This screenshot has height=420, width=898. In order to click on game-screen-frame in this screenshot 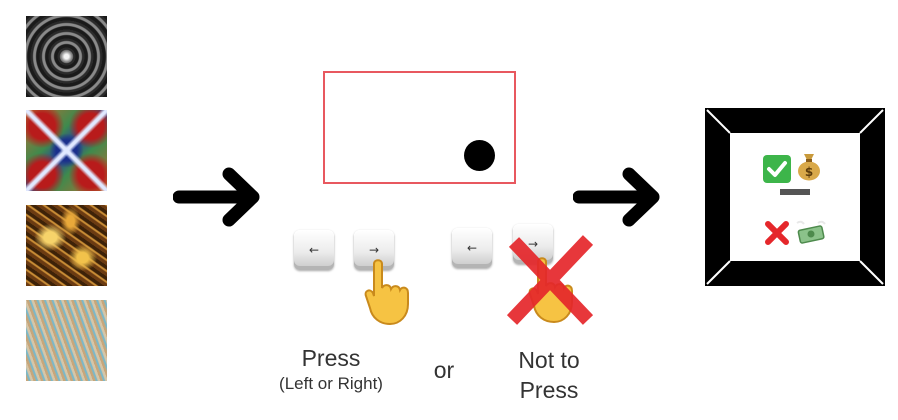, I will do `click(419, 127)`.